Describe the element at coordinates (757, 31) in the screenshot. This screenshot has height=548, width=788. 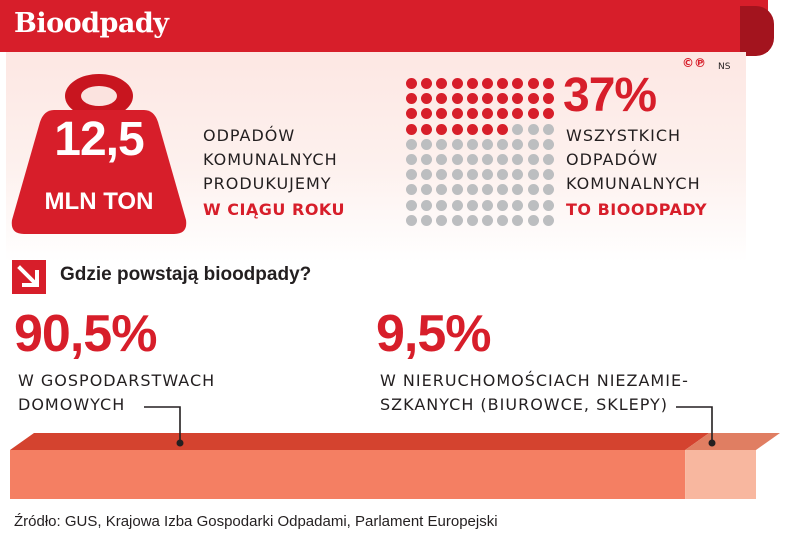
I see `header-ribbon-fold` at that location.